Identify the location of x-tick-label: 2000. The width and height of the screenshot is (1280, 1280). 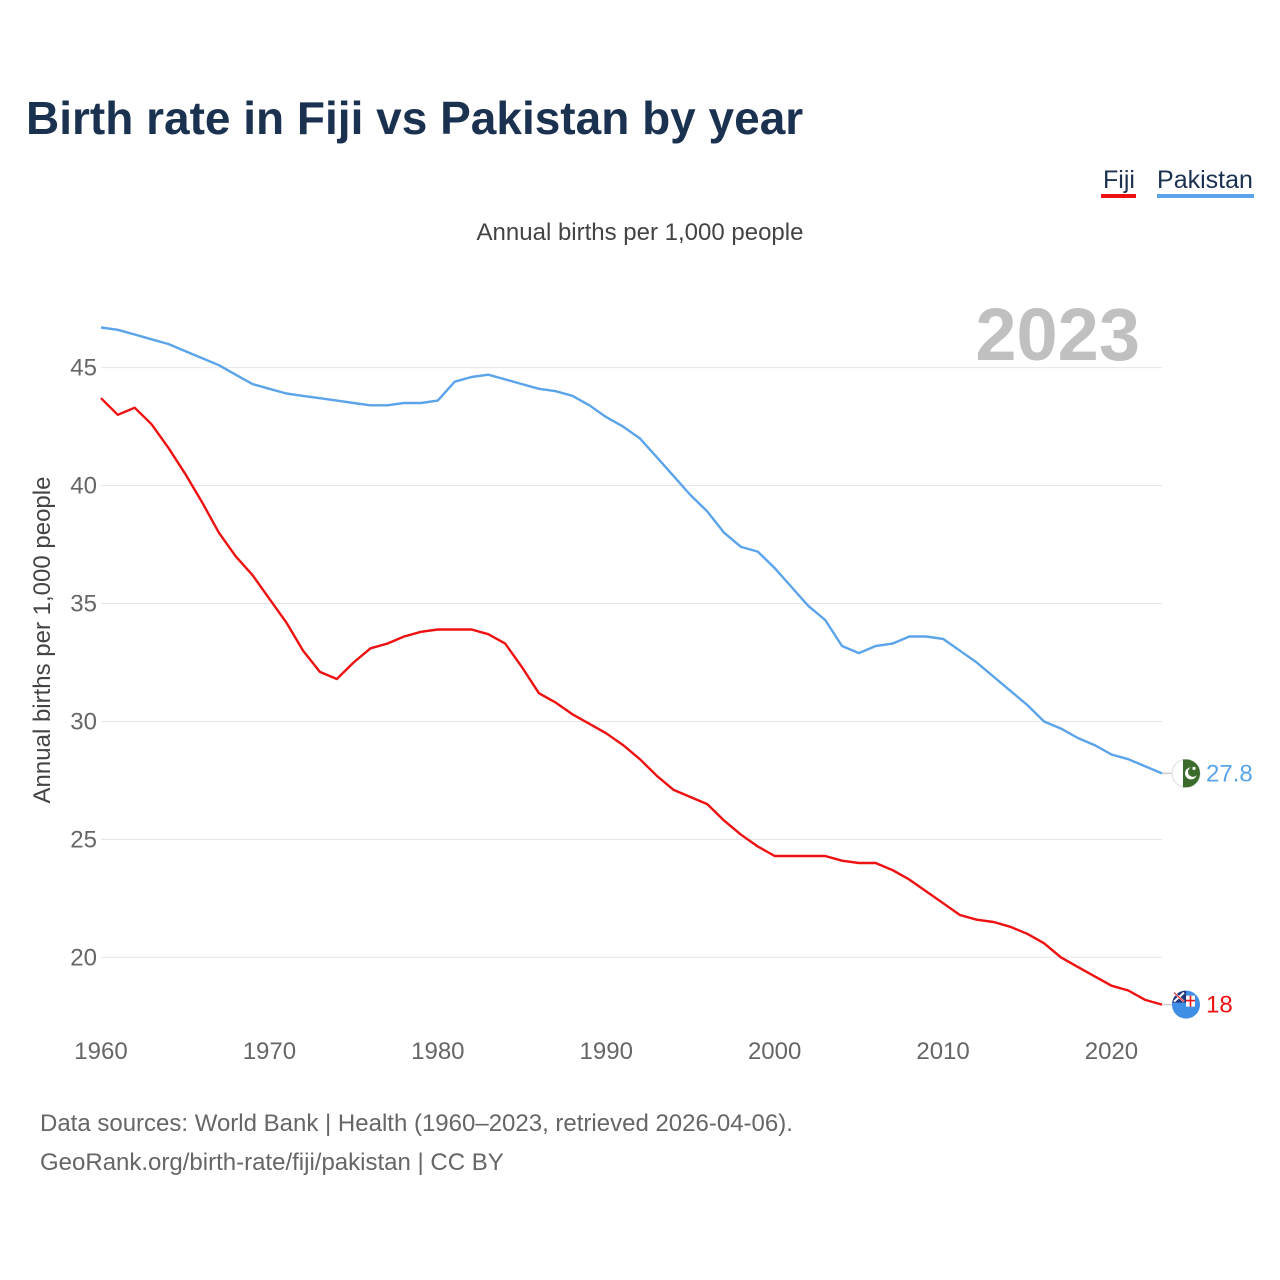
(774, 1051).